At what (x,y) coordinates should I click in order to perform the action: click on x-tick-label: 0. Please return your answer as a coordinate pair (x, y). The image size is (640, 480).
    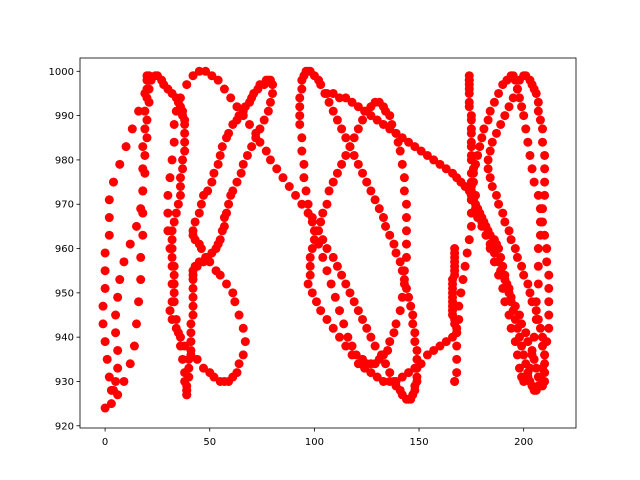
    Looking at the image, I should click on (105, 442).